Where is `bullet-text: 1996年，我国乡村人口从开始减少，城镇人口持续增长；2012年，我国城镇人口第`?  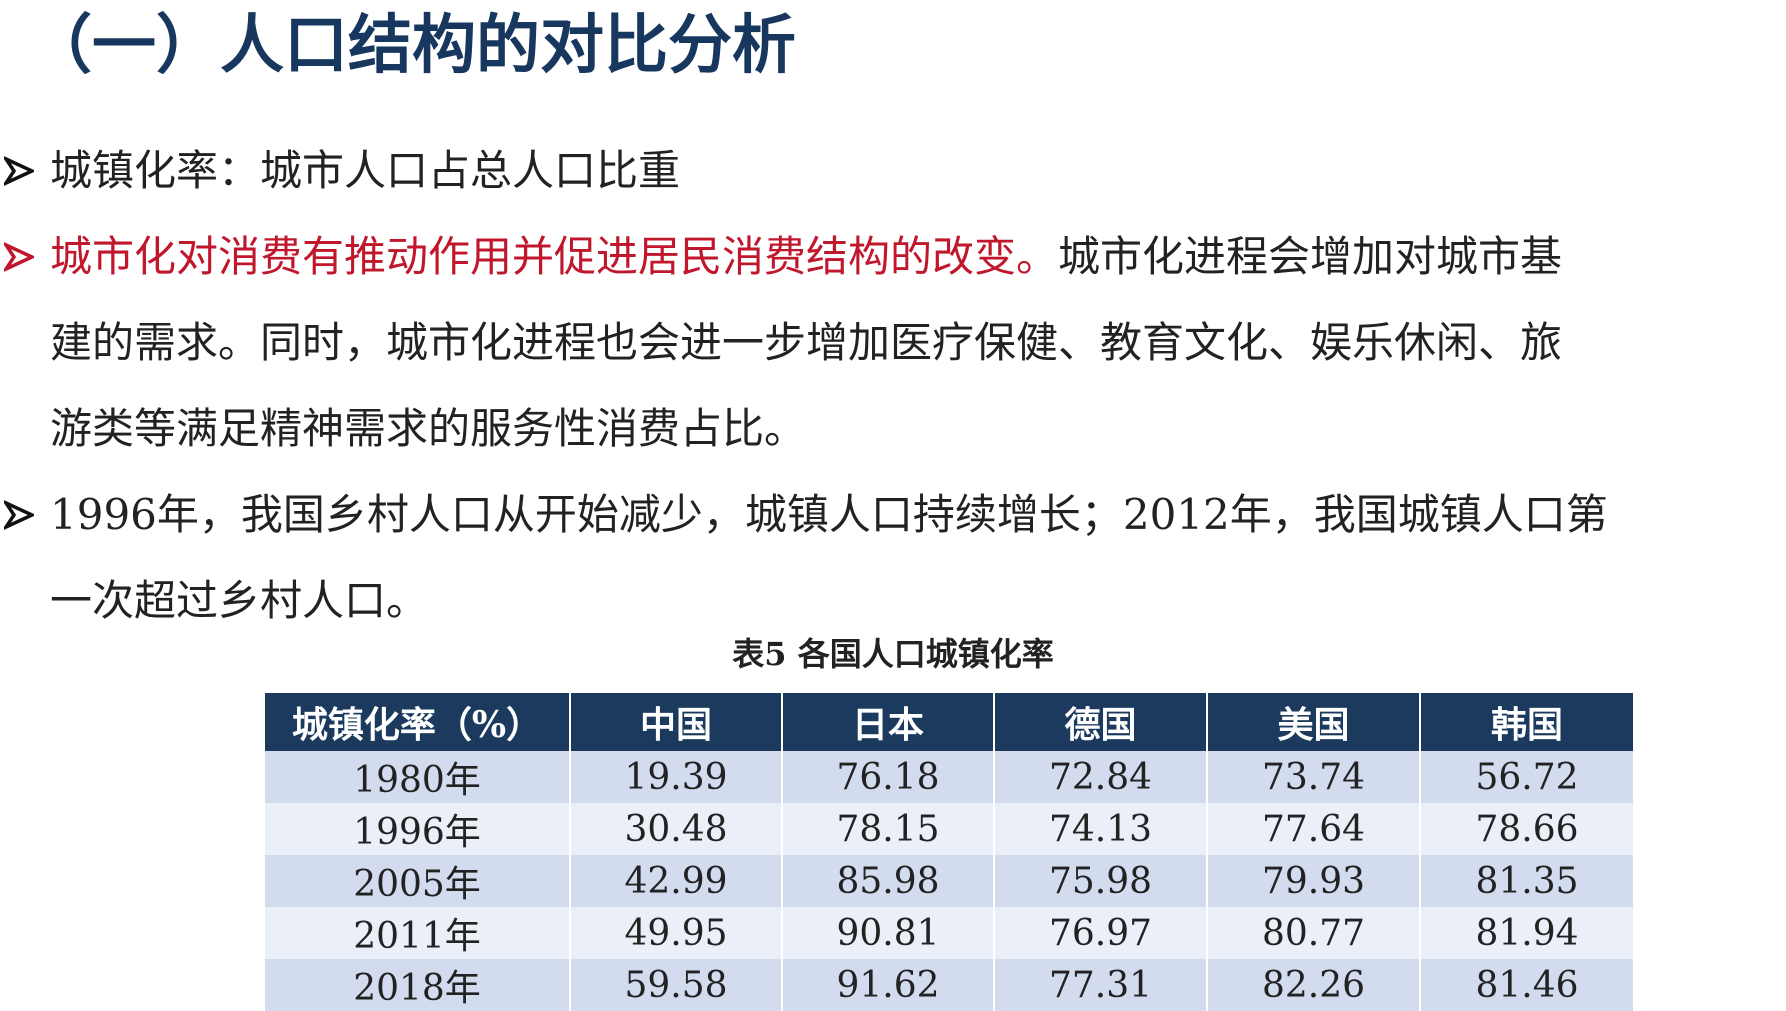 bullet-text: 1996年，我国乡村人口从开始减少，城镇人口持续增长；2012年，我国城镇人口第 is located at coordinates (829, 515).